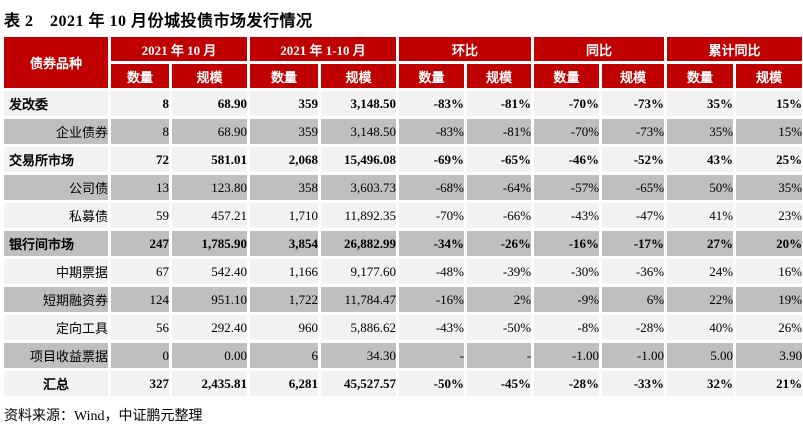  What do you see at coordinates (56, 327) in the screenshot?
I see `row-label: 定向工具` at bounding box center [56, 327].